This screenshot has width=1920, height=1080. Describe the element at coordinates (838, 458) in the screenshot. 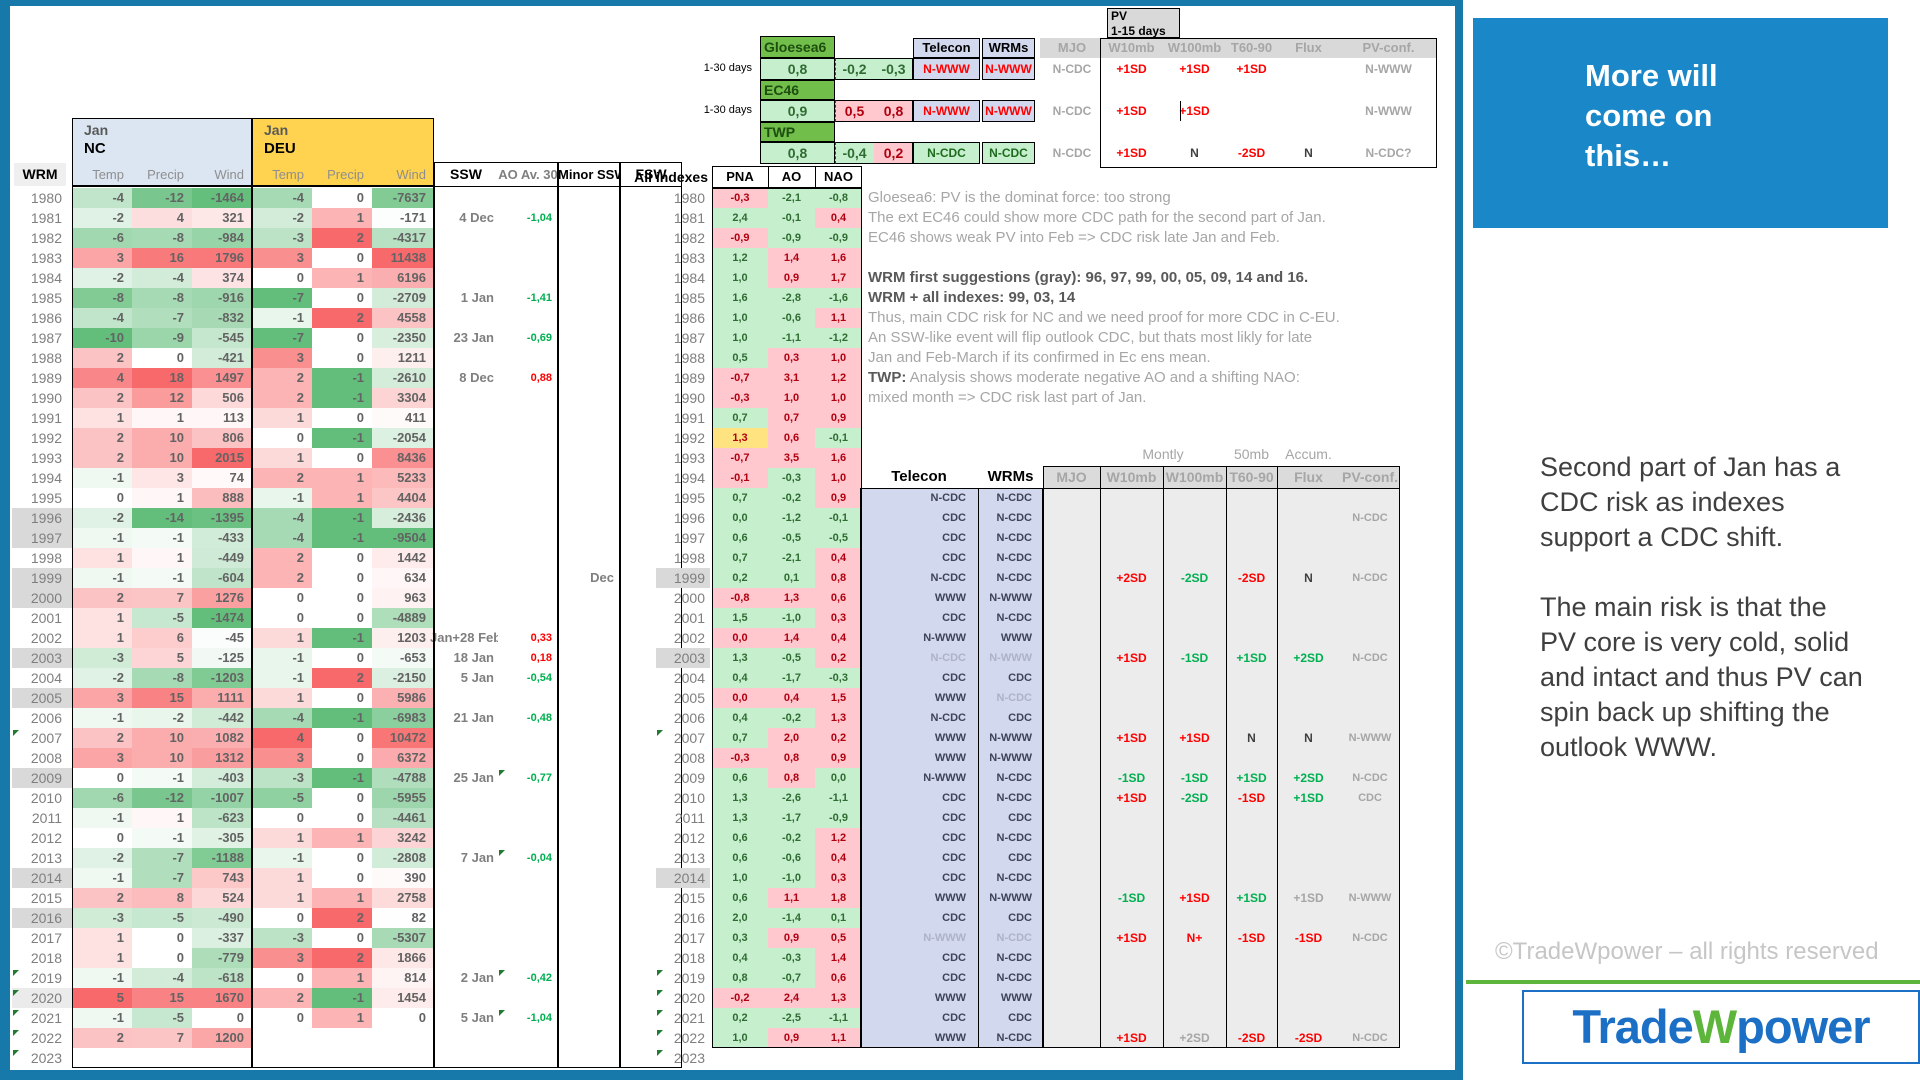

I see `nao-cell: 1,6` at that location.